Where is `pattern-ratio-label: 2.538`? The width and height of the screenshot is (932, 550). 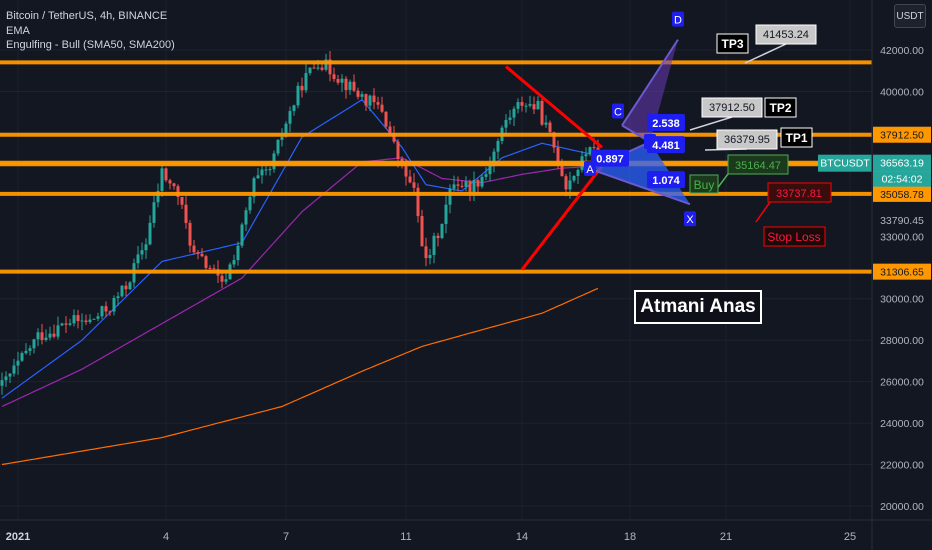
pattern-ratio-label: 2.538 is located at coordinates (666, 124).